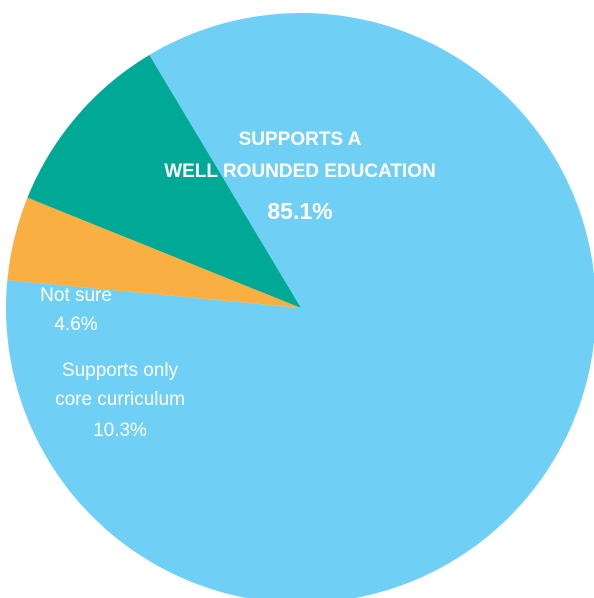 The width and height of the screenshot is (594, 598). I want to click on slice-label-core-line1: Supports only, so click(120, 370).